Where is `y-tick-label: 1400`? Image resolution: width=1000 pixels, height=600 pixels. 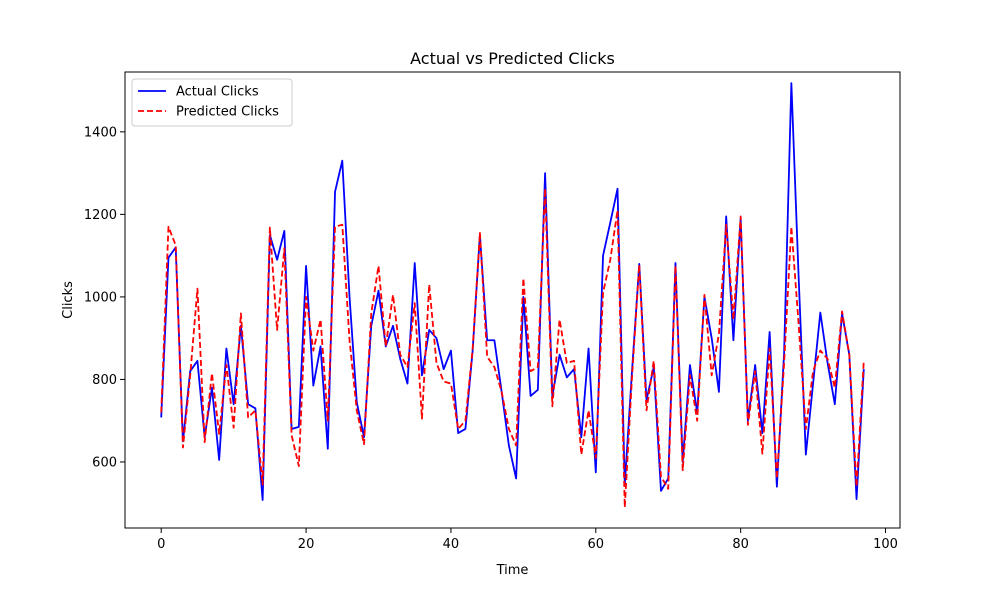
y-tick-label: 1400 is located at coordinates (100, 132).